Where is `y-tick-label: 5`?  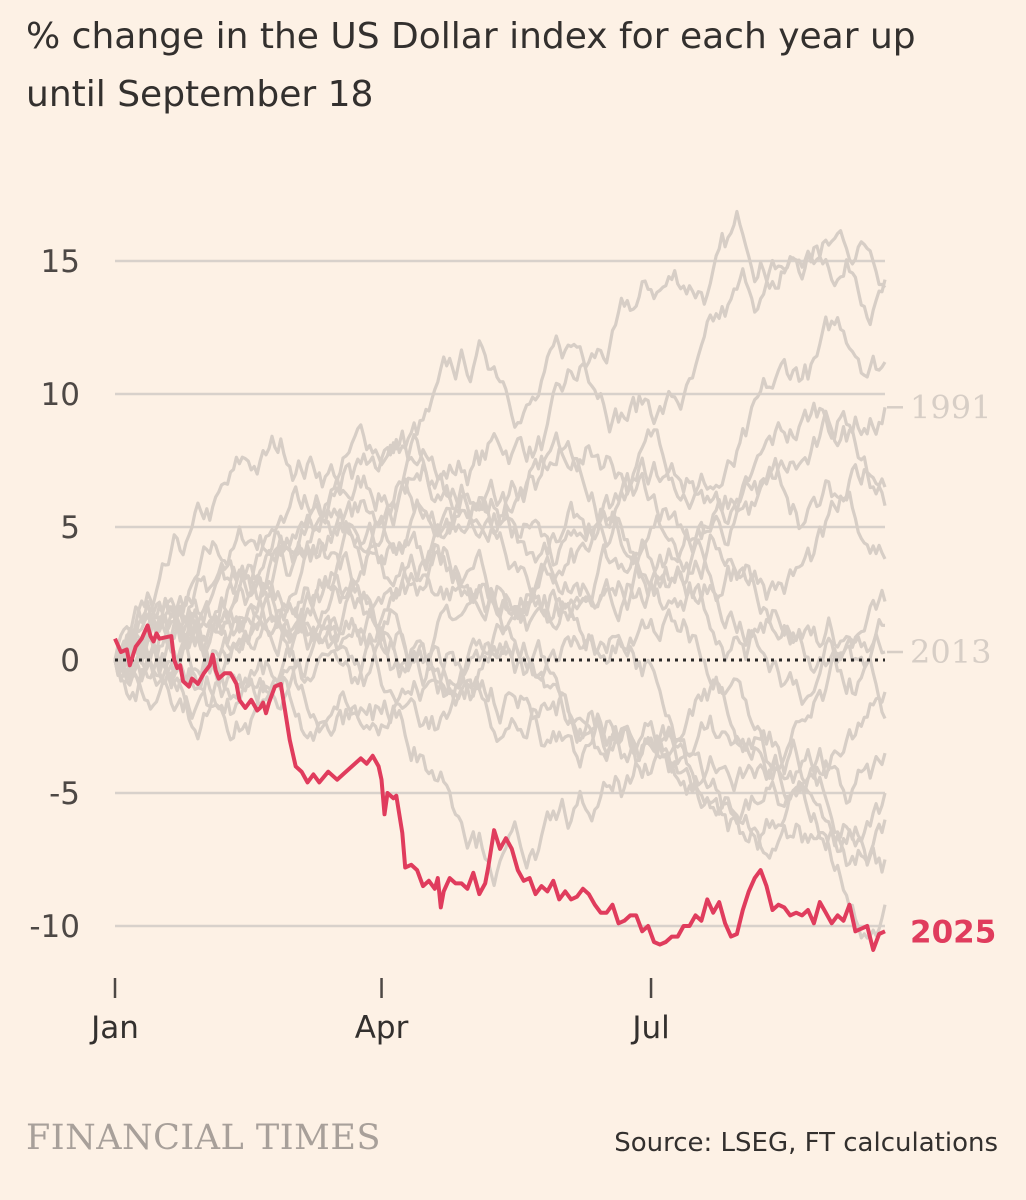 y-tick-label: 5 is located at coordinates (70, 528).